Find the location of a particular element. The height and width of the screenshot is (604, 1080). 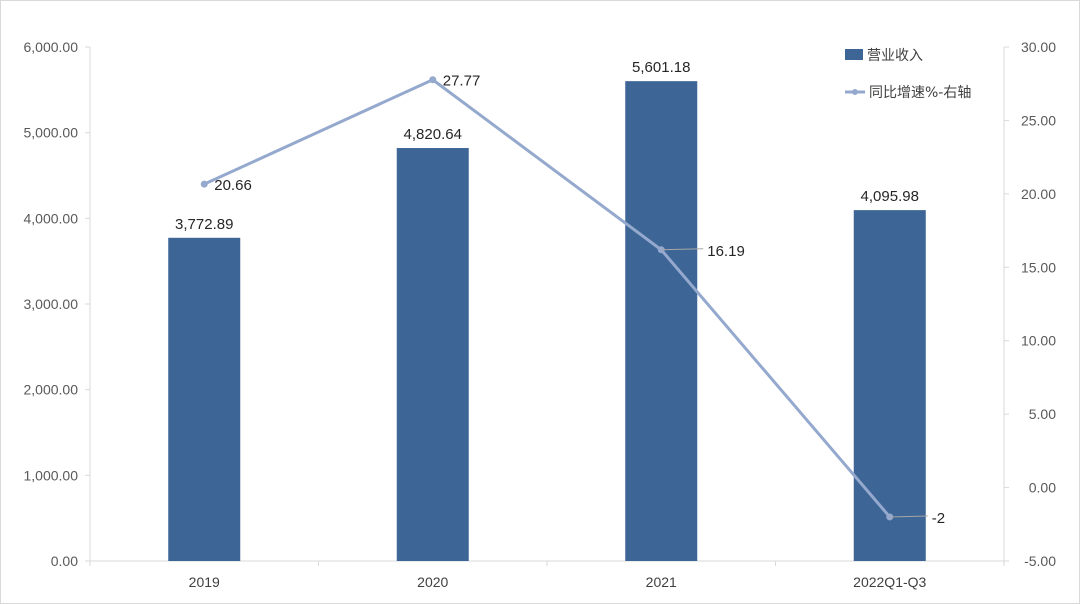

right-tick-label: 5.00 is located at coordinates (1042, 414).